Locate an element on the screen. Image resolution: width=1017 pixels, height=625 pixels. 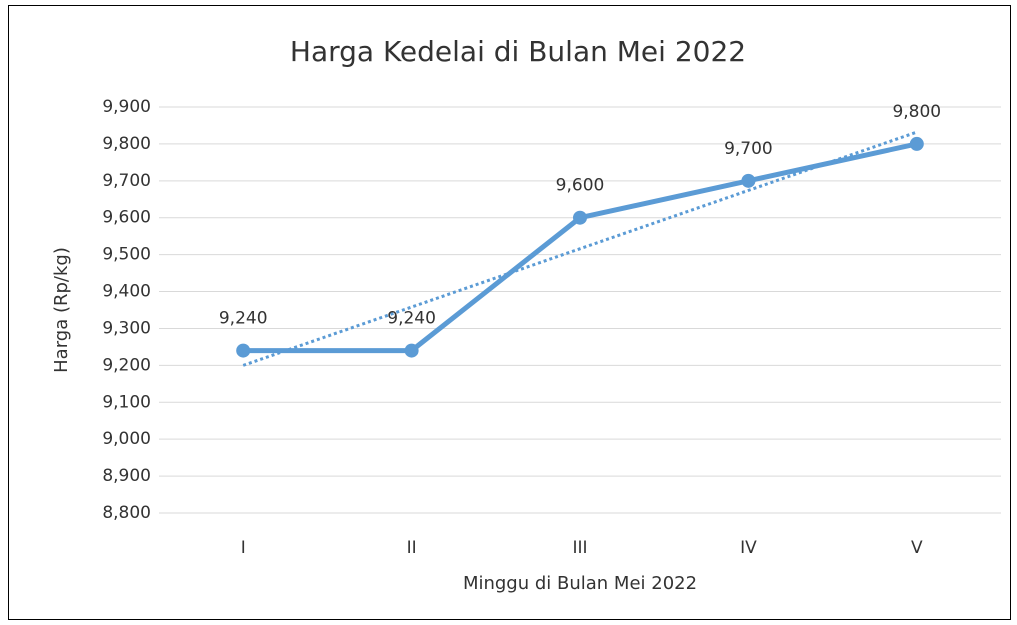
y-tick-label: 9,600 is located at coordinates (126, 218).